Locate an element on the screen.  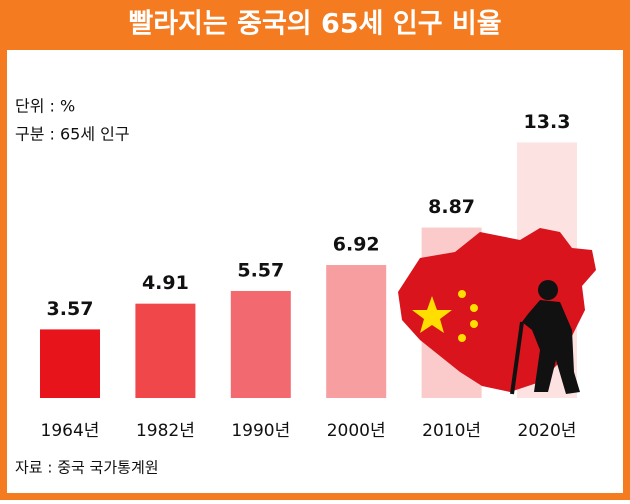
source: 자료 : 중국 국가통계원 is located at coordinates (87, 468).